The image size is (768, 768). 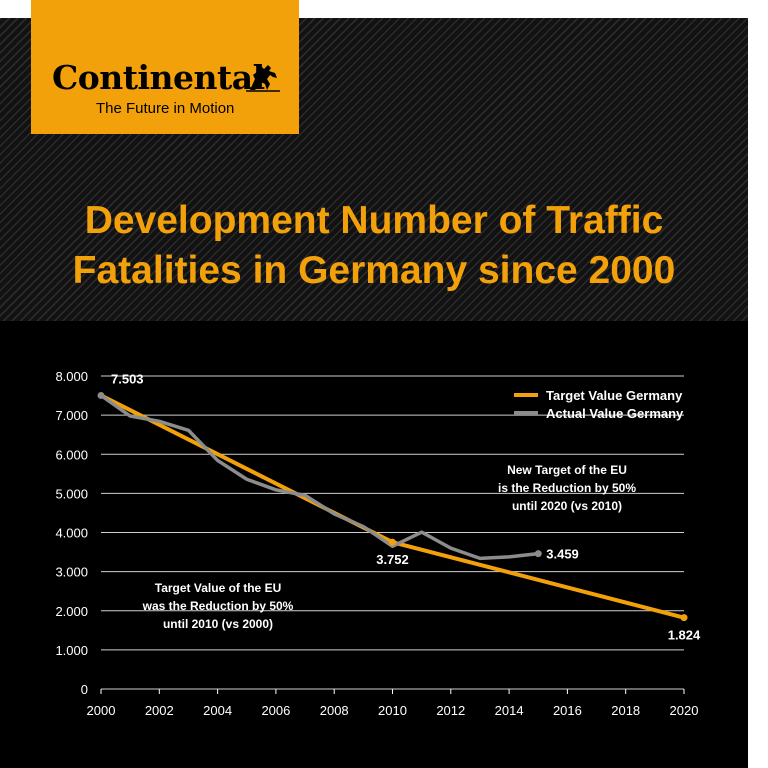 What do you see at coordinates (217, 710) in the screenshot?
I see `x-tick-label: 2004` at bounding box center [217, 710].